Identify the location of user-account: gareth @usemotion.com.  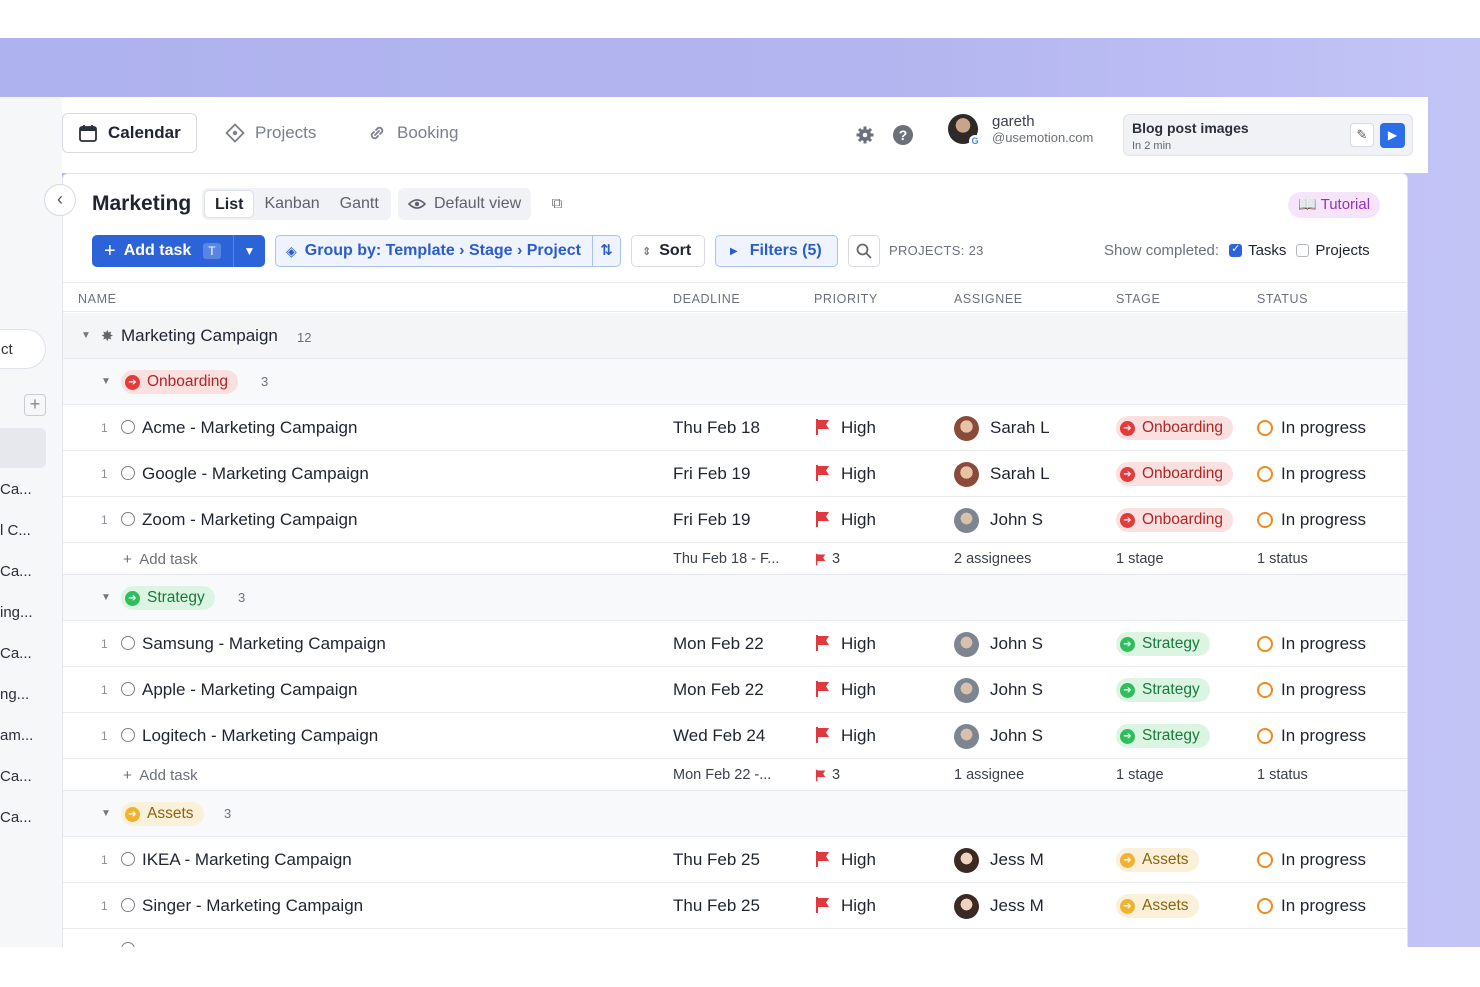
(1020, 130).